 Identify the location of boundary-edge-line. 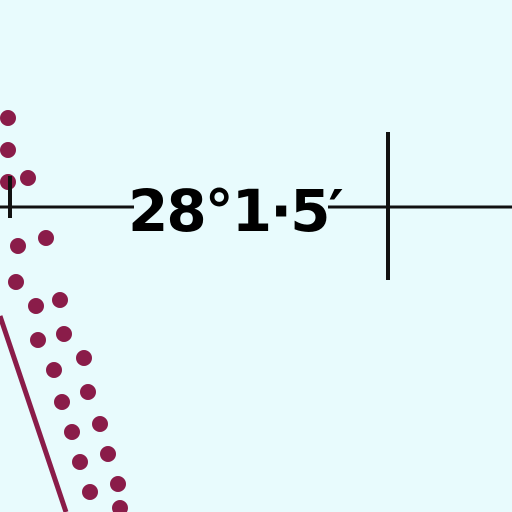
(34, 413).